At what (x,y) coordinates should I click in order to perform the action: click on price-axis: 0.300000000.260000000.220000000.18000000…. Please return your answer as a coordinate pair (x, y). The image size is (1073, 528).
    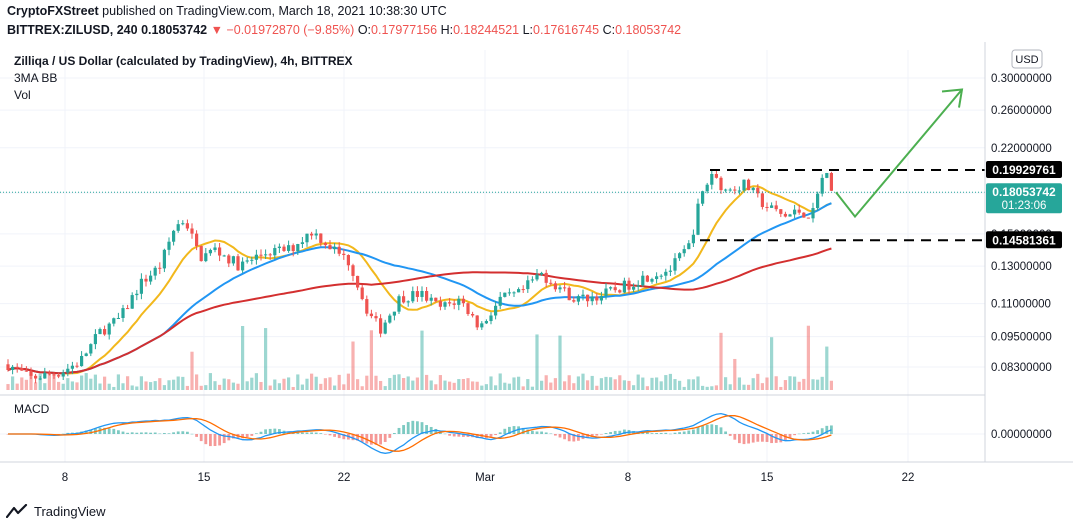
    Looking at the image, I should click on (1021, 257).